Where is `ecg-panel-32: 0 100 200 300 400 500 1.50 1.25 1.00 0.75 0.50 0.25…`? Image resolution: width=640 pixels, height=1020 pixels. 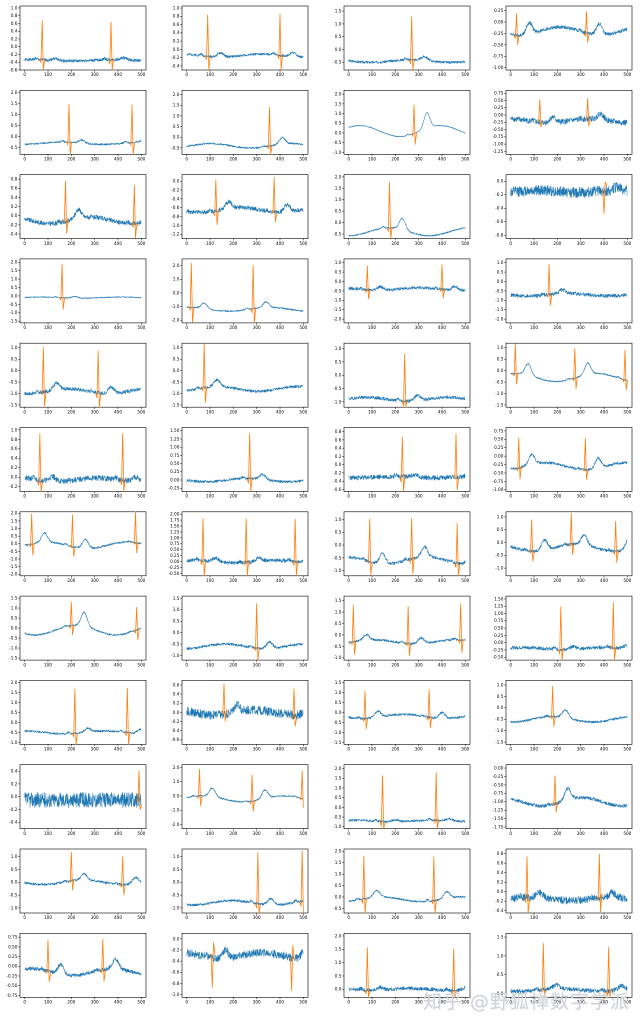 ecg-panel-32: 0 100 200 300 400 500 1.50 1.25 1.00 0.75 0.50 0.25… is located at coordinates (563, 631).